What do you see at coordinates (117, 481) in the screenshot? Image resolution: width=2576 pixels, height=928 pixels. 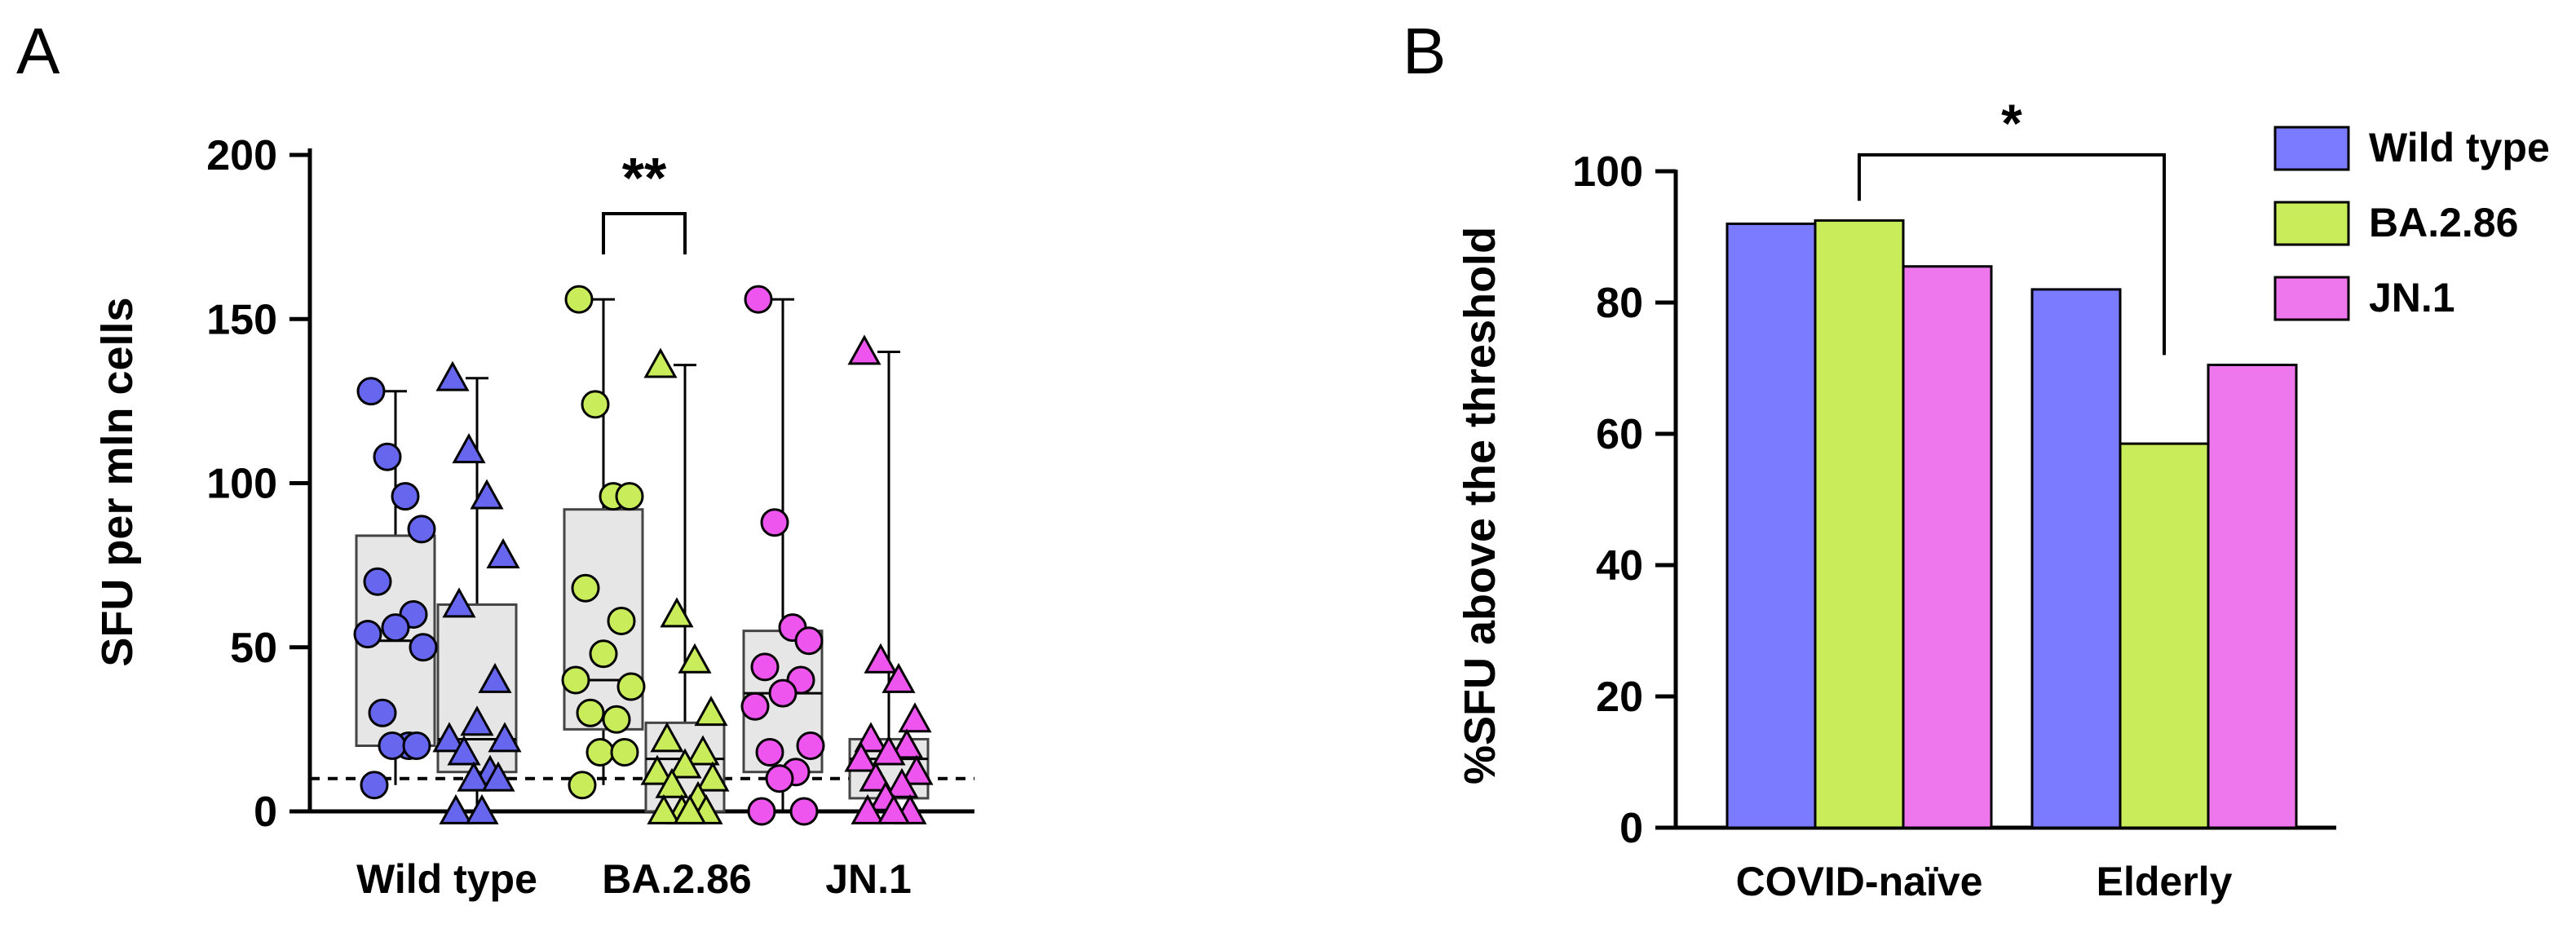 I see `panel-a-y-axis-label: SFU per mln cells` at bounding box center [117, 481].